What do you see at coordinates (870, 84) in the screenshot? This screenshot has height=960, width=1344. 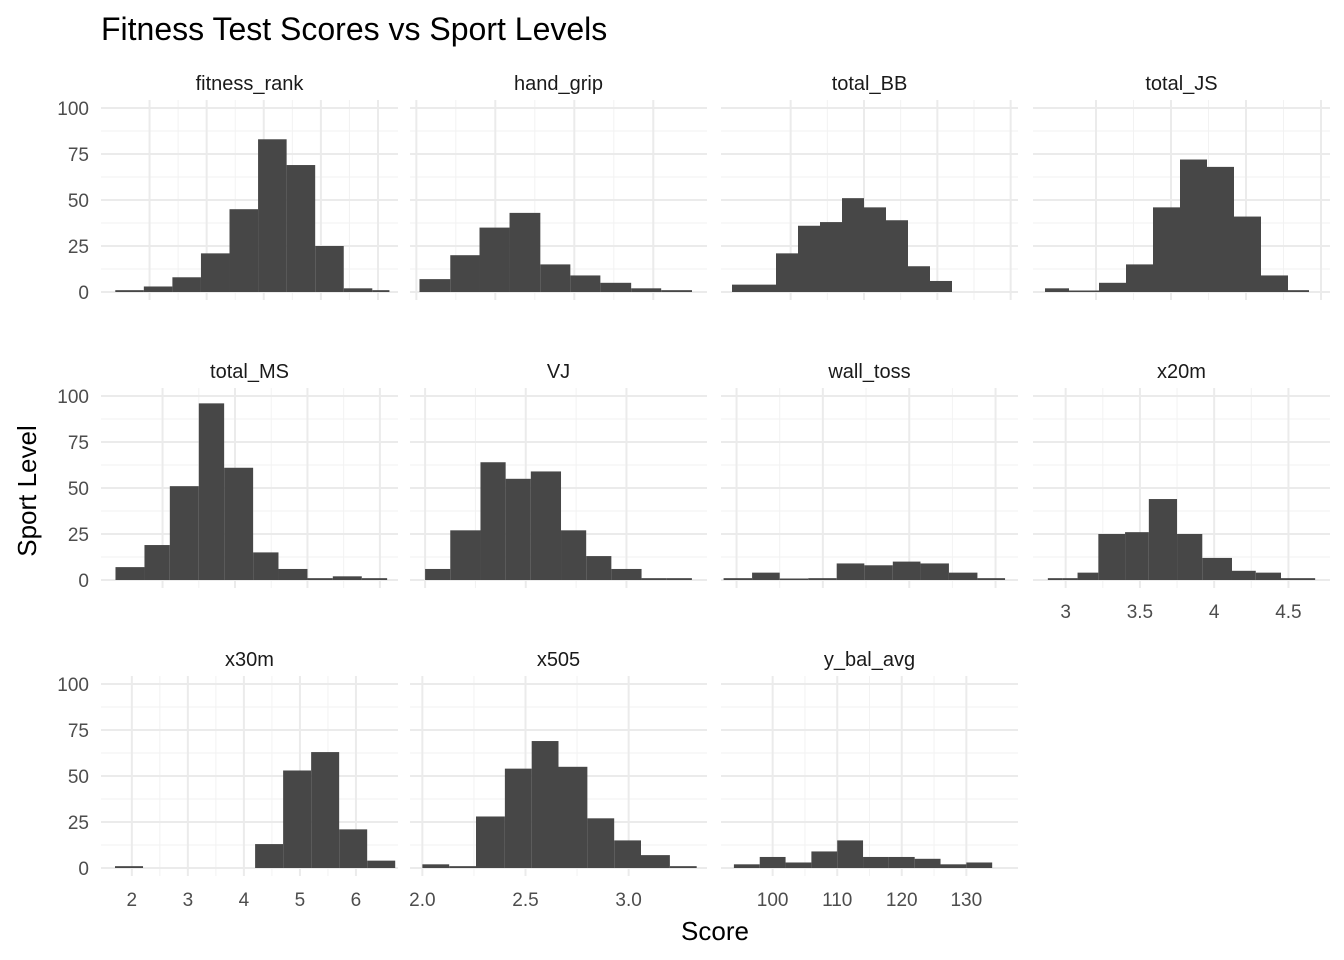 I see `facet-title: total_BB` at bounding box center [870, 84].